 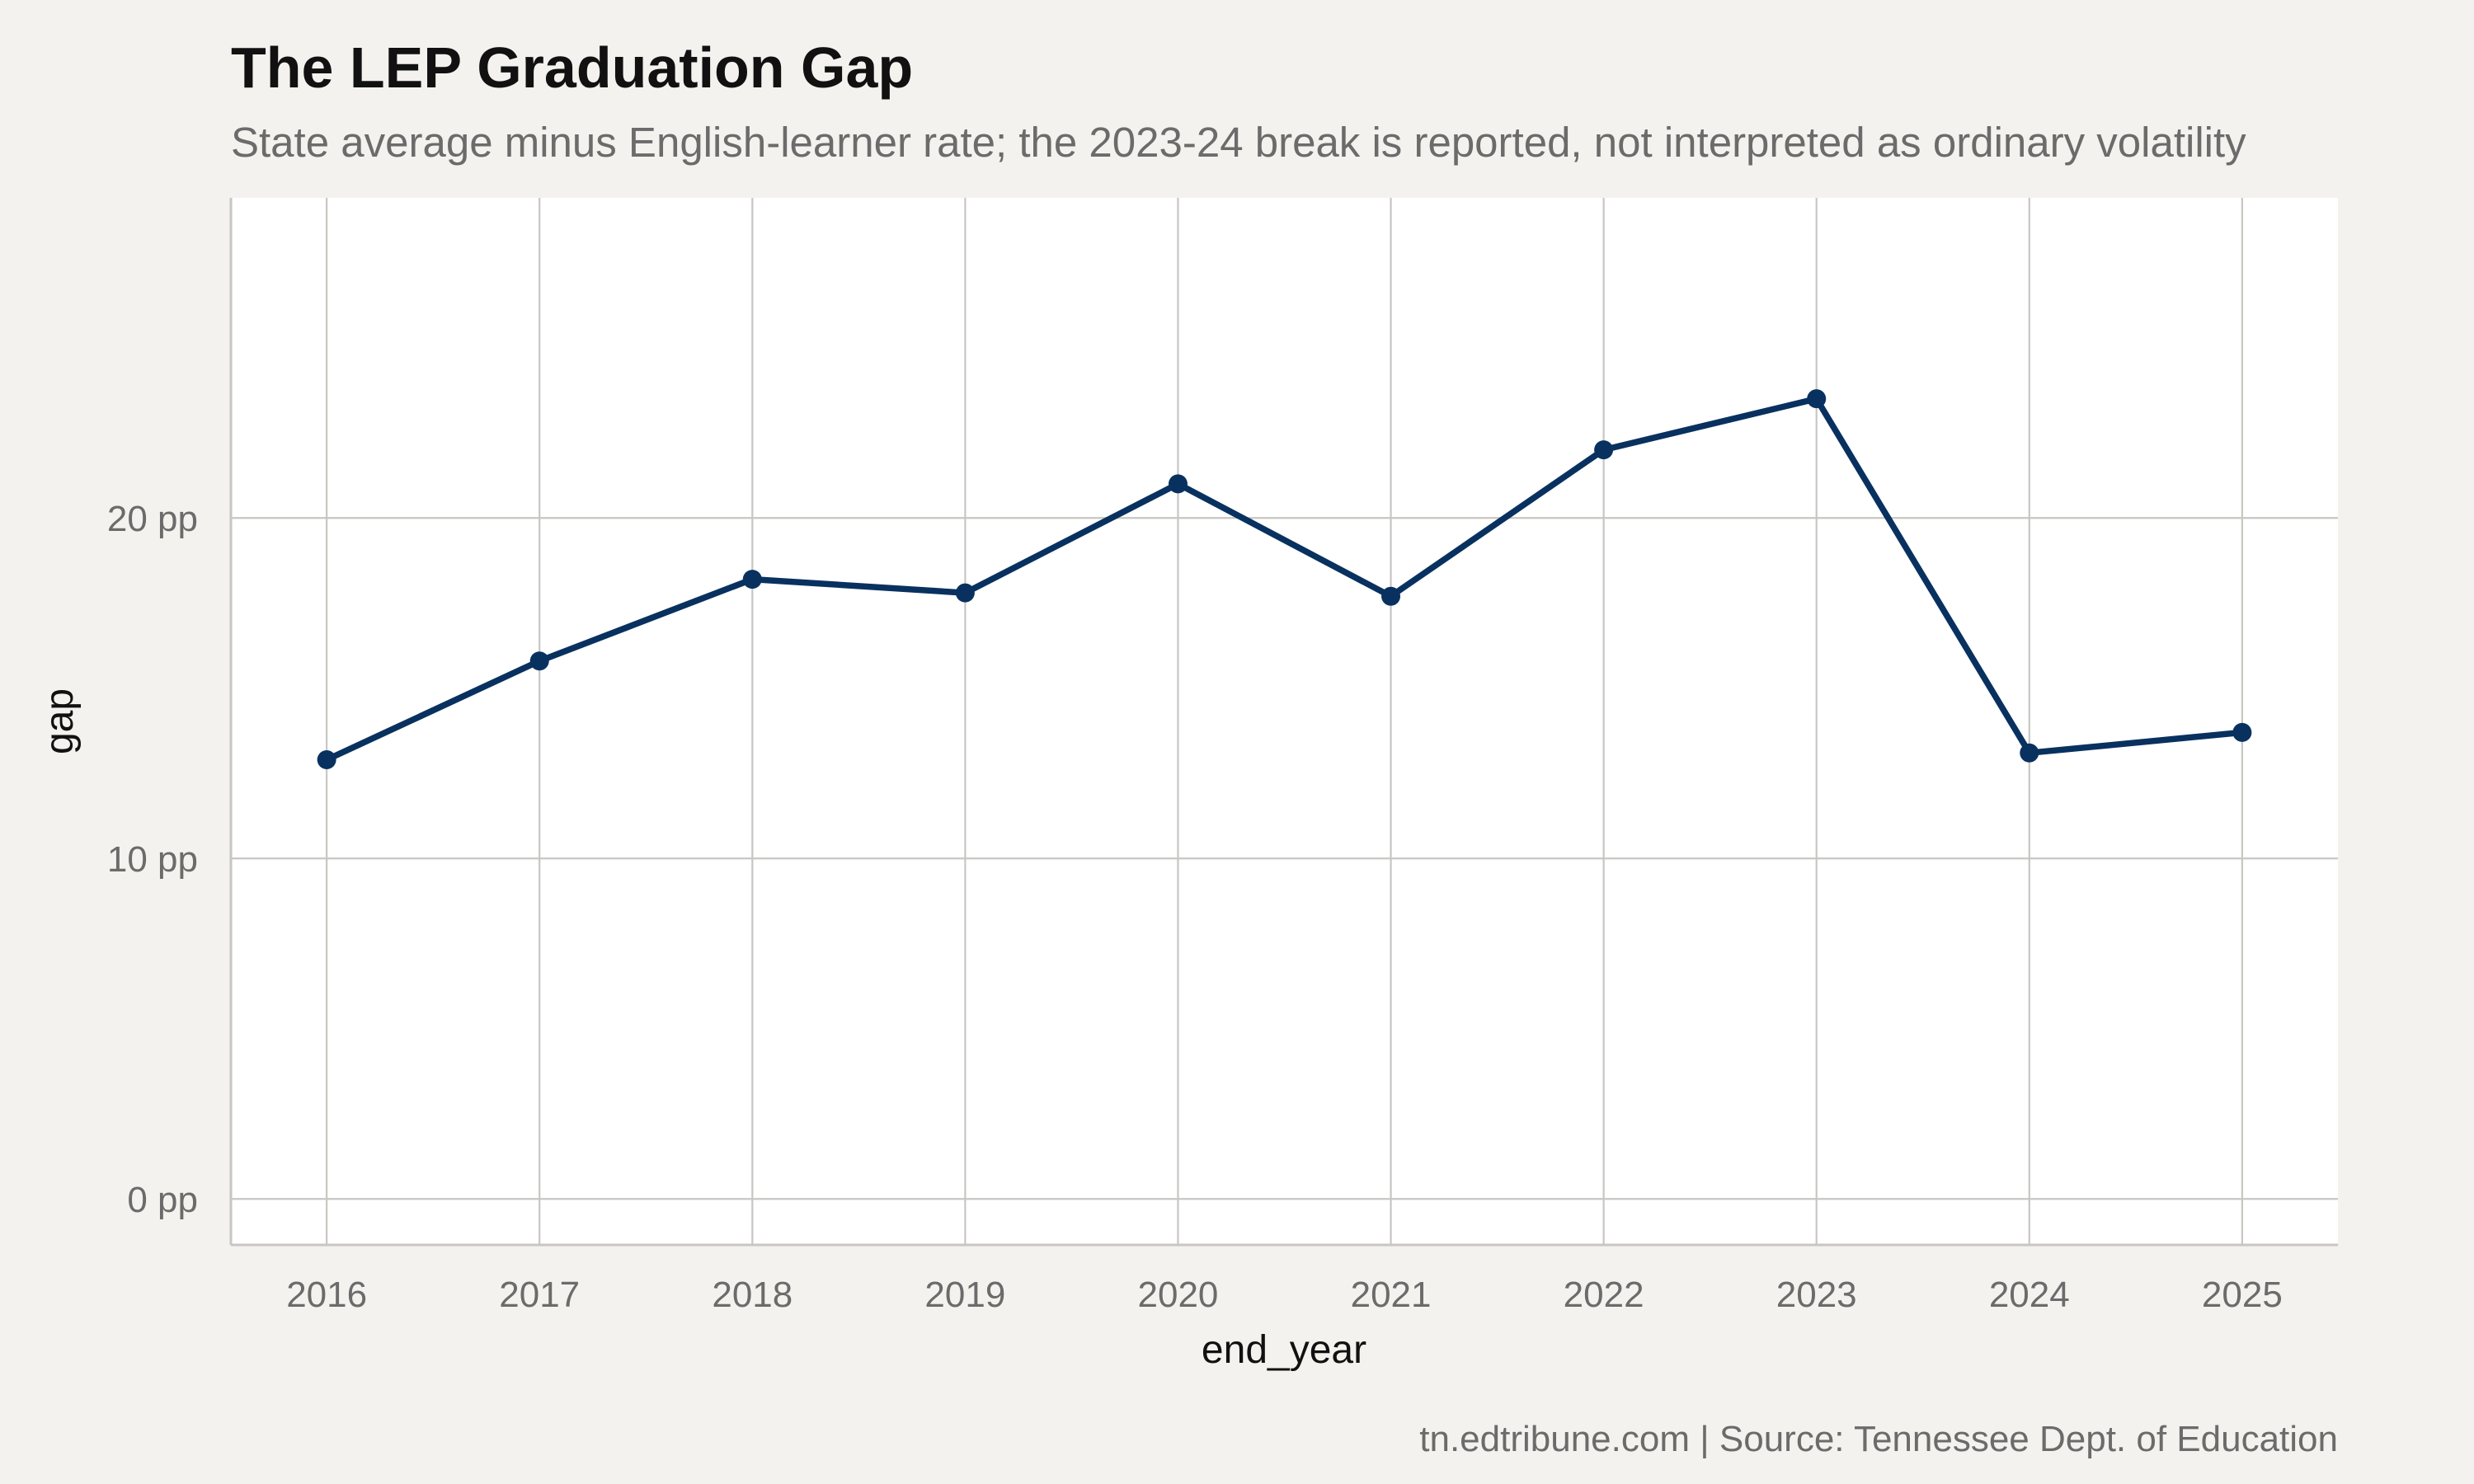 I want to click on y-tick-label: 10 pp, so click(x=152, y=860).